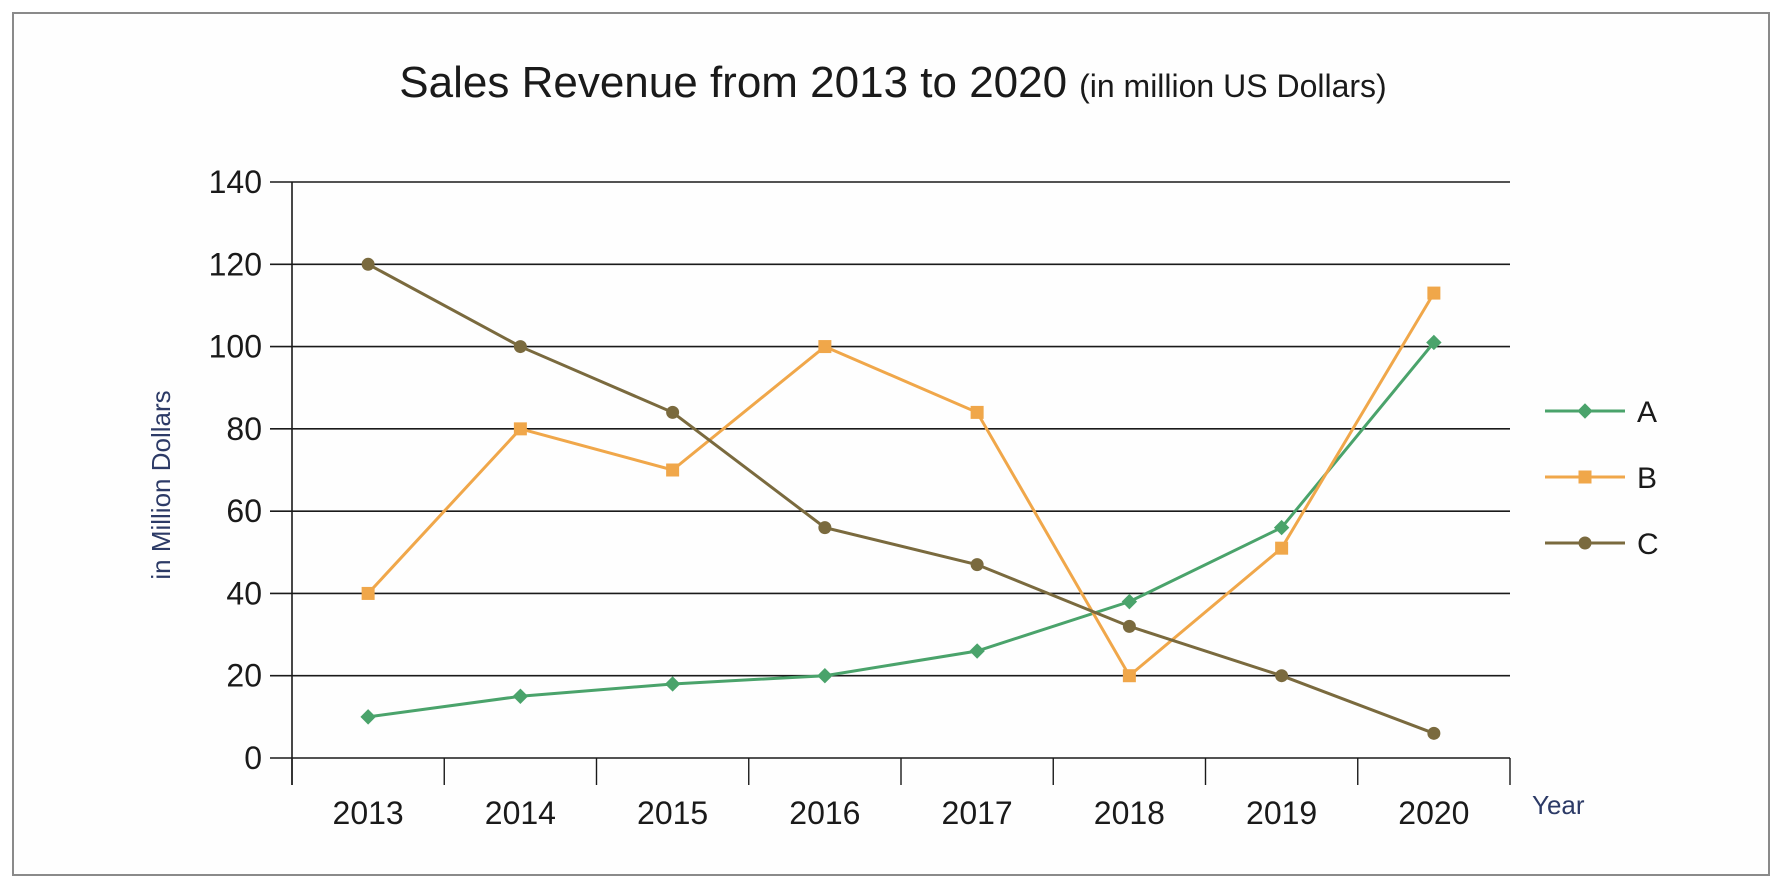 The width and height of the screenshot is (1786, 888). Describe the element at coordinates (1558, 805) in the screenshot. I see `x-axis-label: Year` at that location.